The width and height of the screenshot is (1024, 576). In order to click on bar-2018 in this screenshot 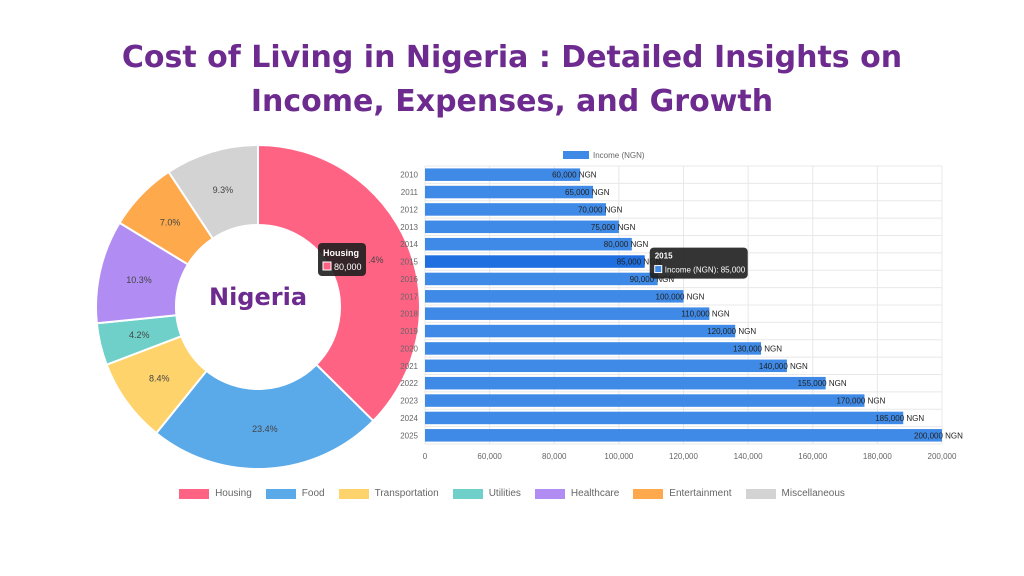, I will do `click(567, 313)`.